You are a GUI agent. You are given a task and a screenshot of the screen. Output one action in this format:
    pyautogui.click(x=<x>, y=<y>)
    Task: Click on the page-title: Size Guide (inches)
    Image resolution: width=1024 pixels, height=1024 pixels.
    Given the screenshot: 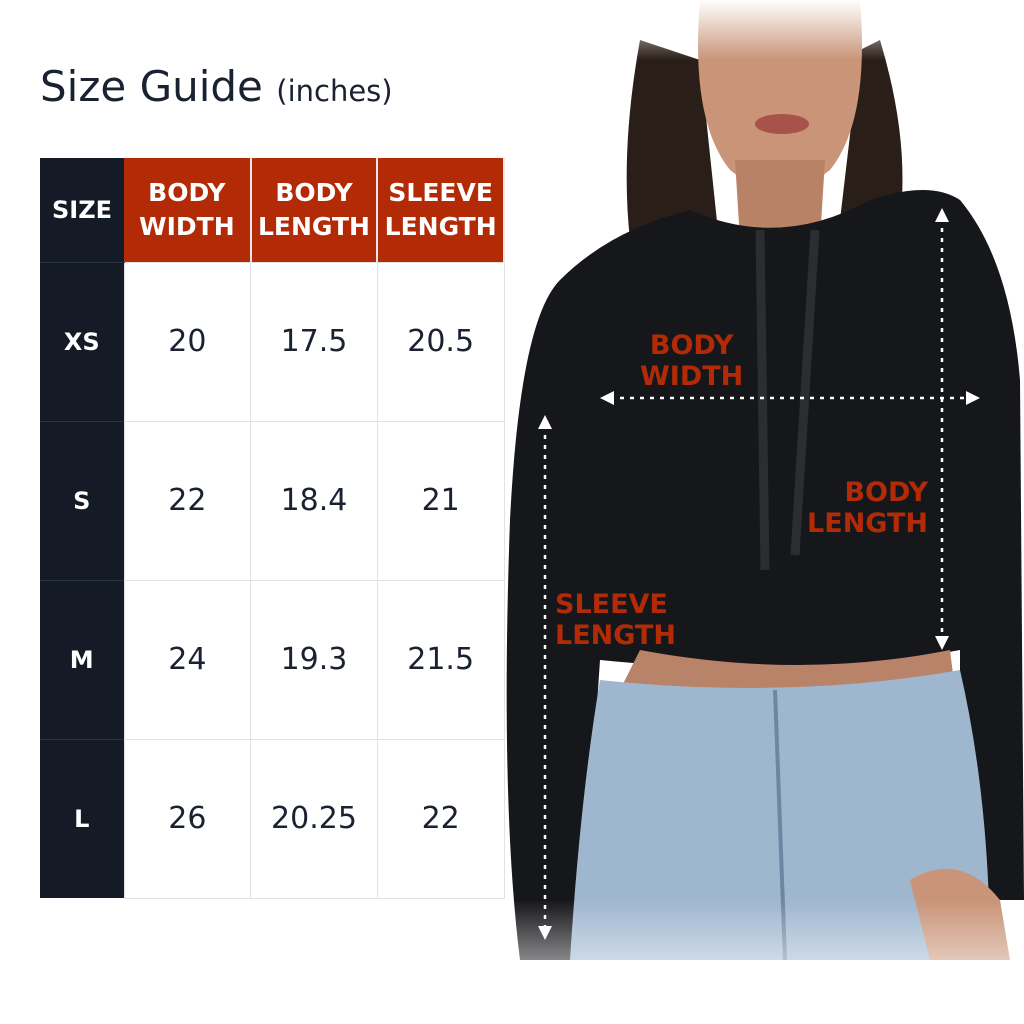 What is the action you would take?
    pyautogui.click(x=216, y=86)
    